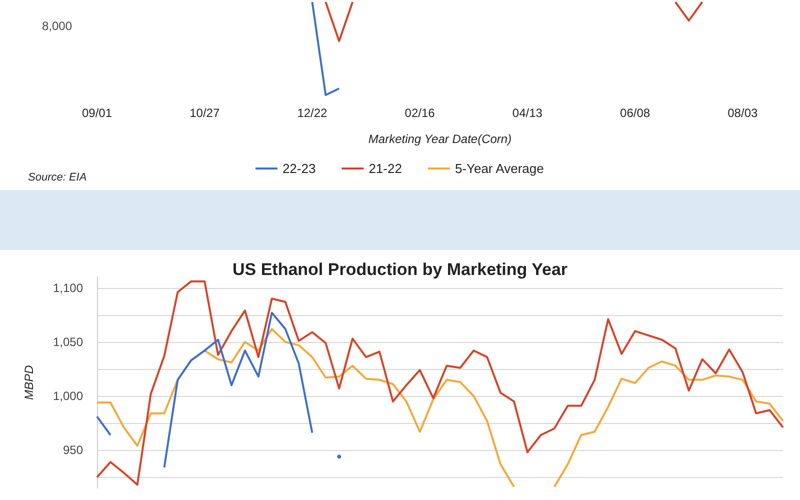  I want to click on text: 8,000, so click(57, 26).